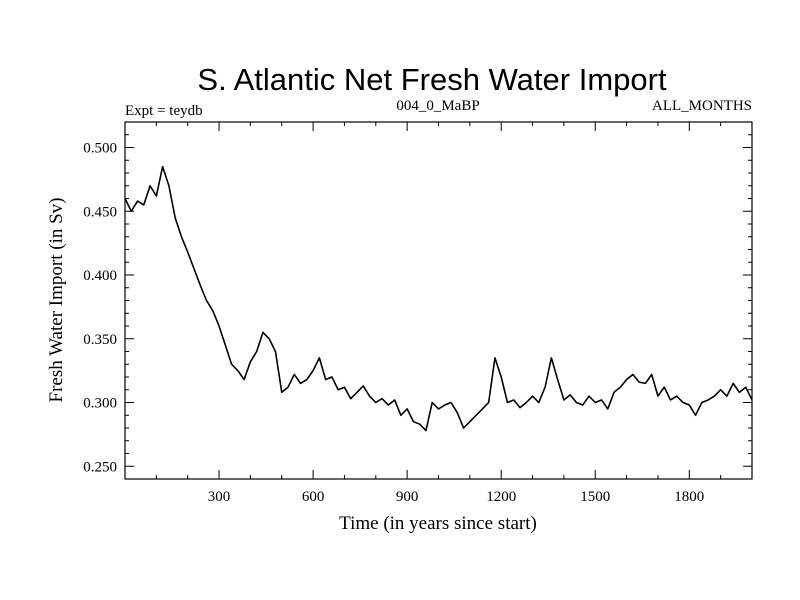 The width and height of the screenshot is (800, 600). I want to click on x-tick-label: 600, so click(313, 497).